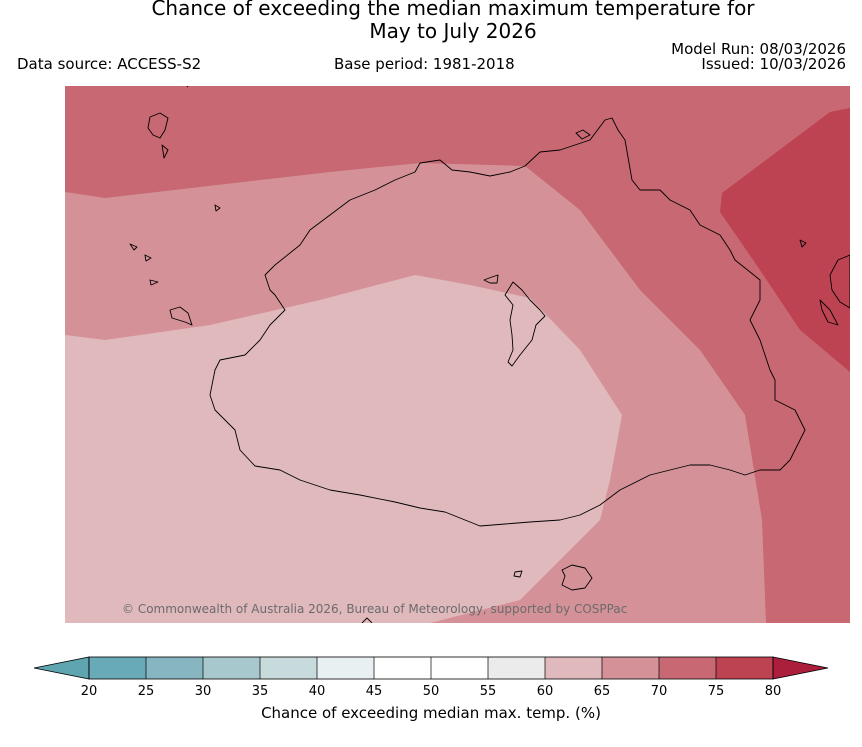  What do you see at coordinates (374, 691) in the screenshot?
I see `colorbar-tick-45: 45` at bounding box center [374, 691].